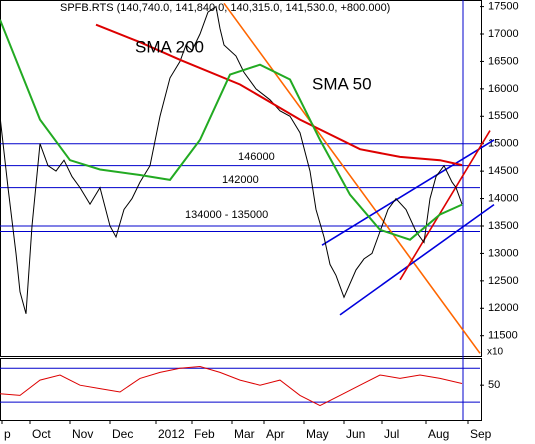  What do you see at coordinates (391, 434) in the screenshot?
I see `x-tick-label: Jul` at bounding box center [391, 434].